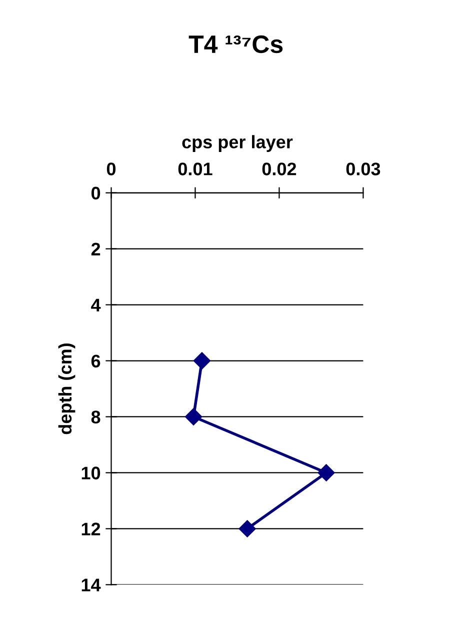 This screenshot has height=622, width=454. Describe the element at coordinates (279, 169) in the screenshot. I see `x-tick-label: 0.02` at that location.